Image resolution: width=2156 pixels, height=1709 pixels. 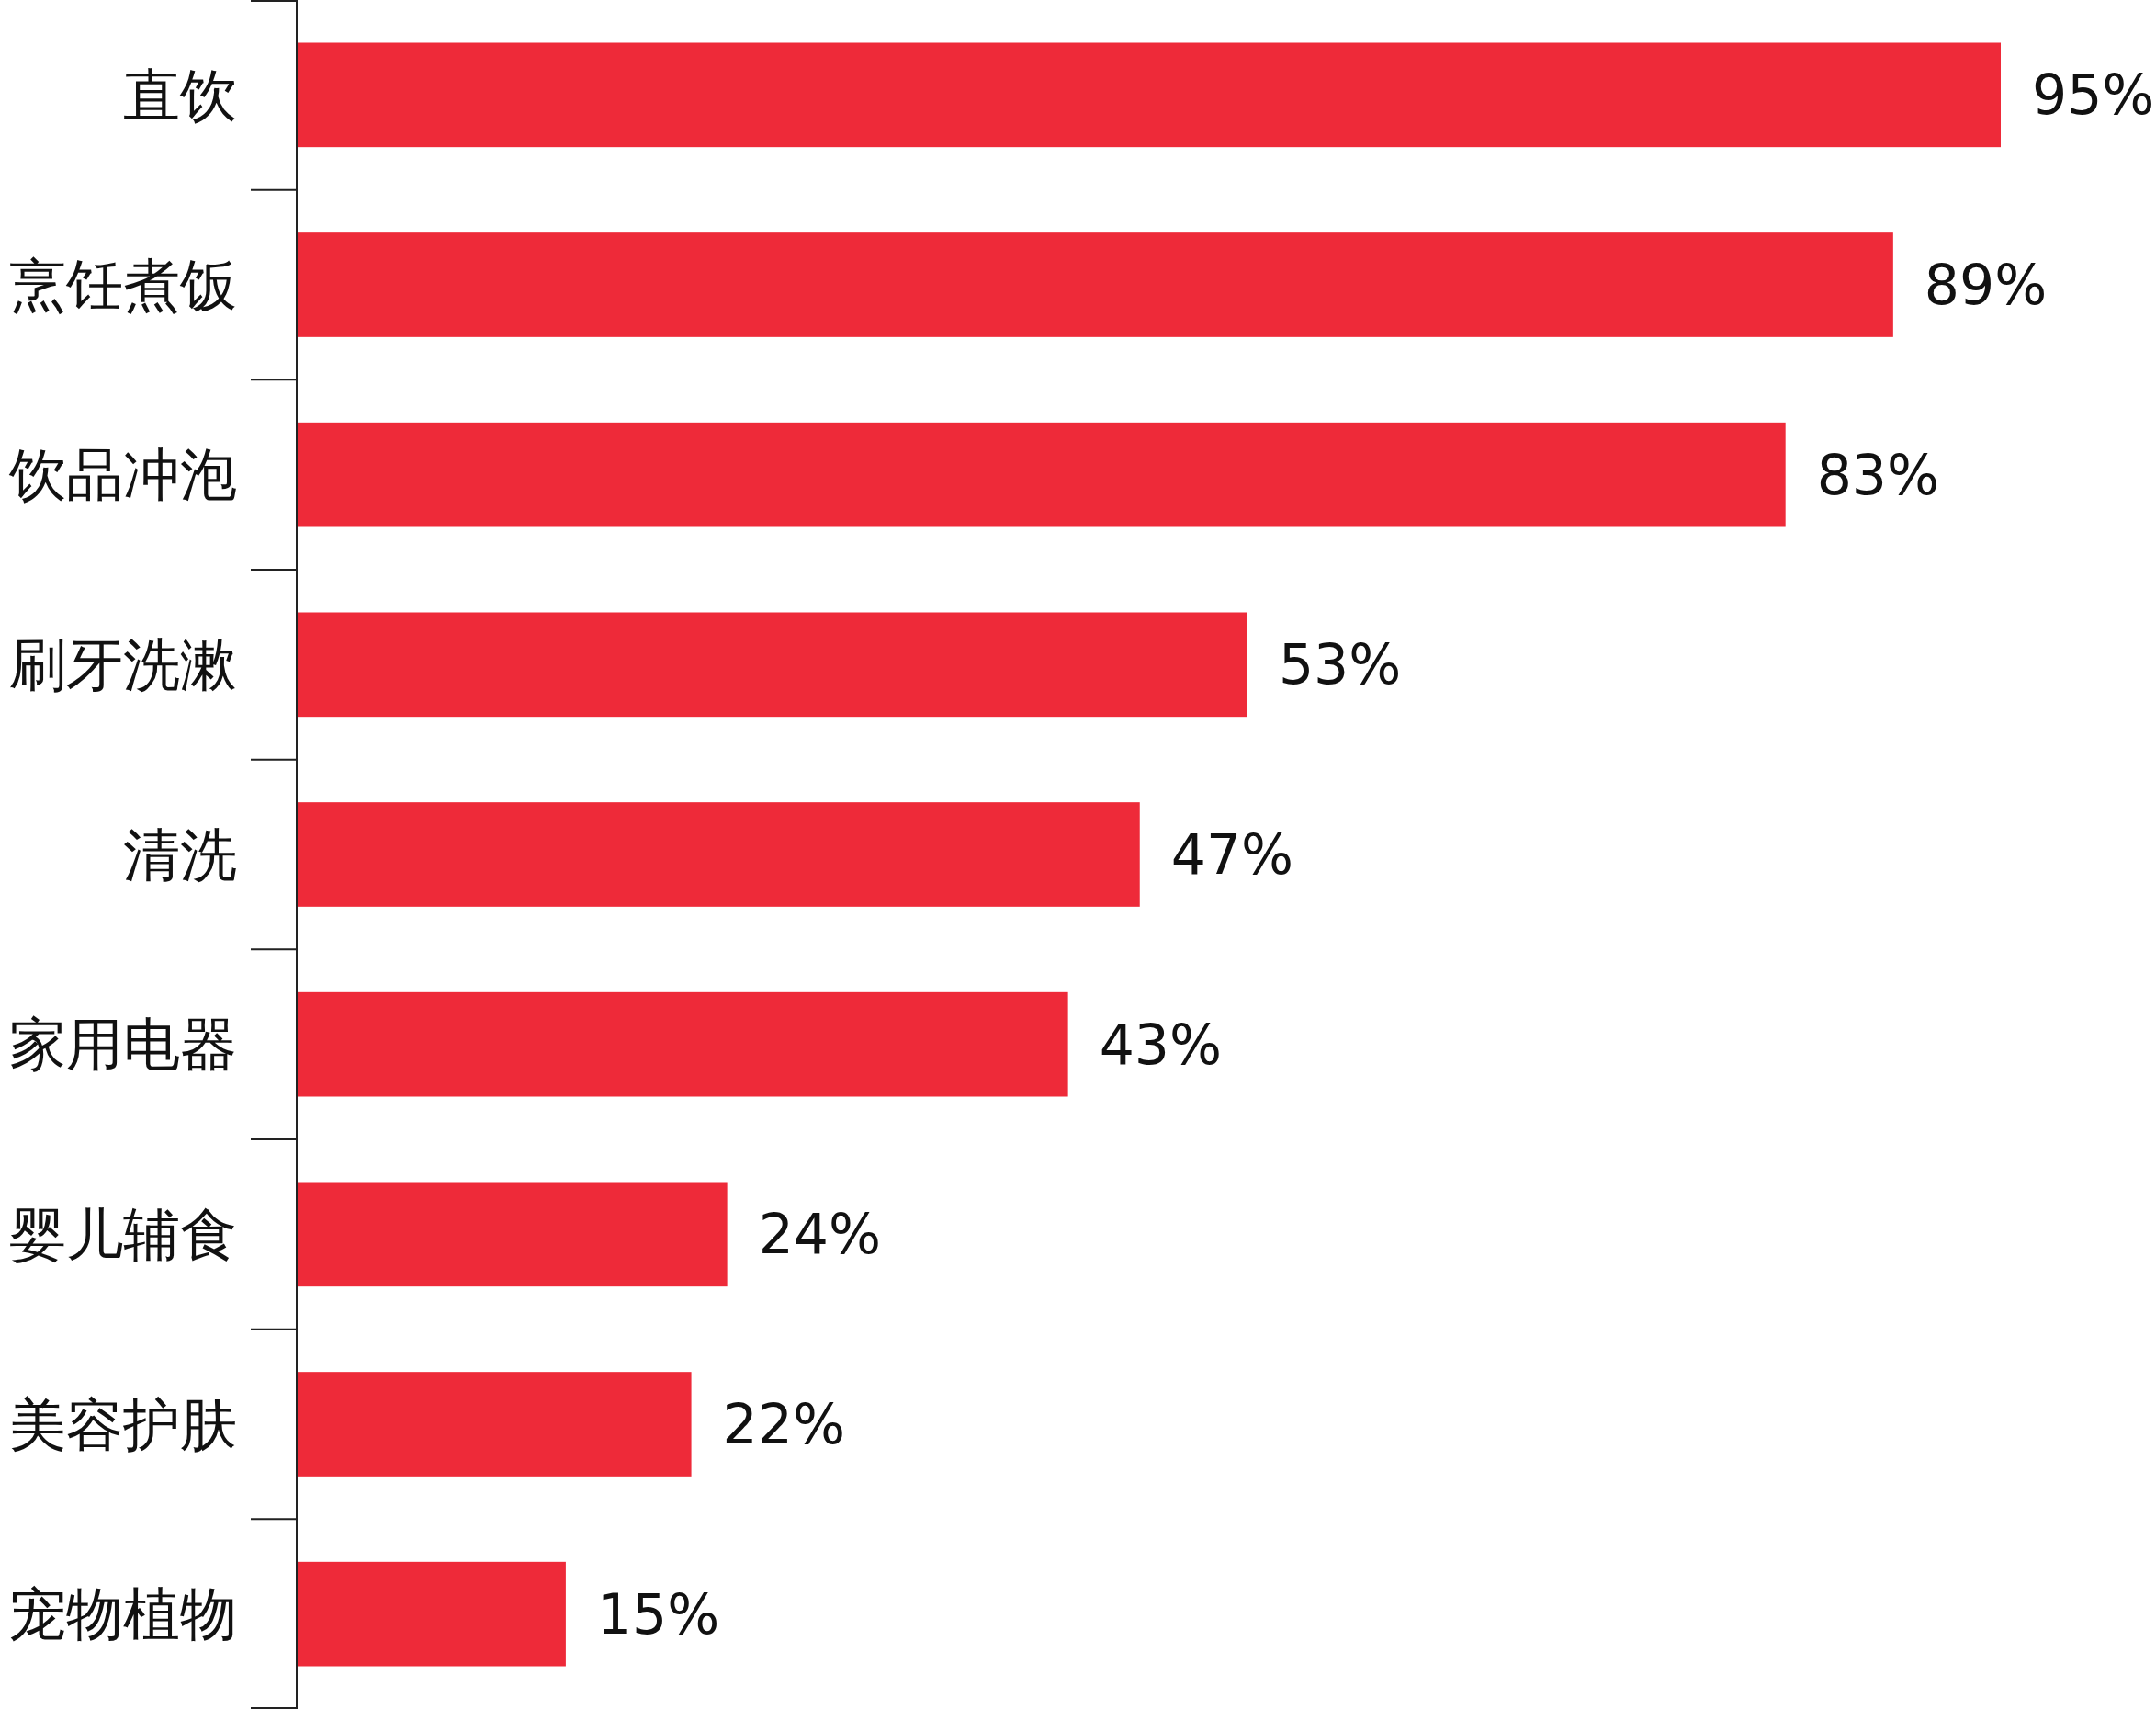 I want to click on data-label: 43%, so click(x=1160, y=1044).